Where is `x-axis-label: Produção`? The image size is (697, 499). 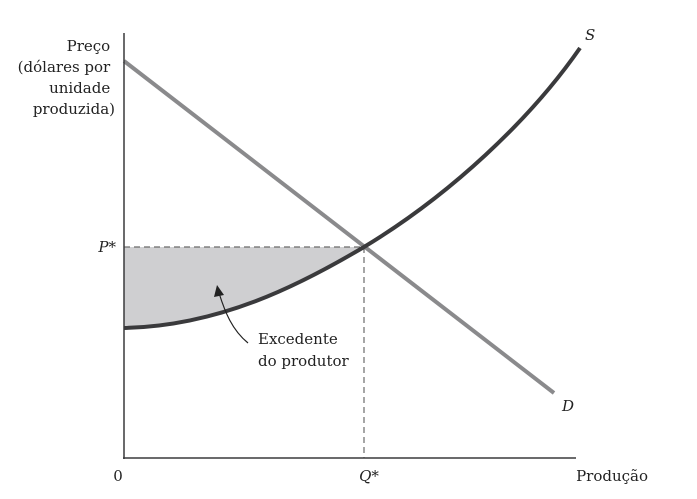 x-axis-label: Produção is located at coordinates (612, 476).